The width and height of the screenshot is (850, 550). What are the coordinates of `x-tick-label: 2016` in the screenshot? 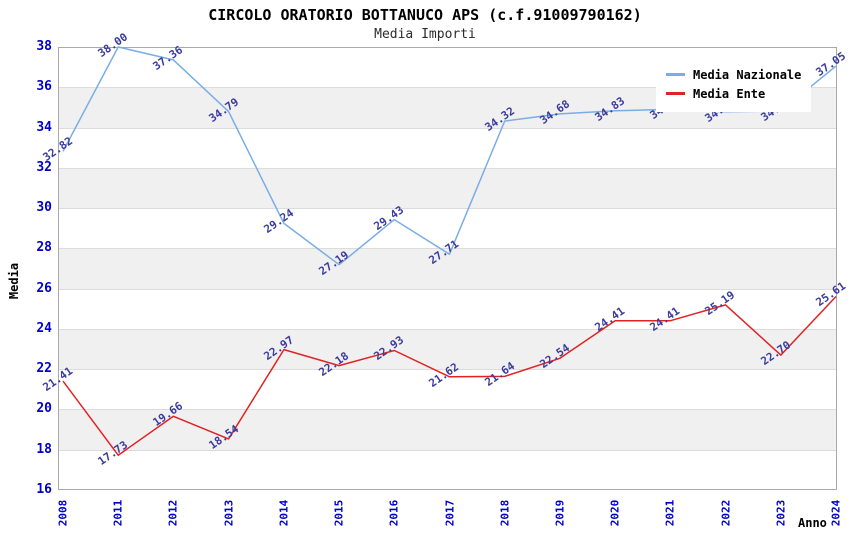 It's located at (394, 513).